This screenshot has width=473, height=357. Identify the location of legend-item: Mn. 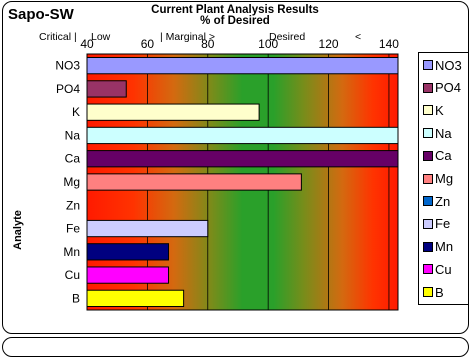
(438, 247).